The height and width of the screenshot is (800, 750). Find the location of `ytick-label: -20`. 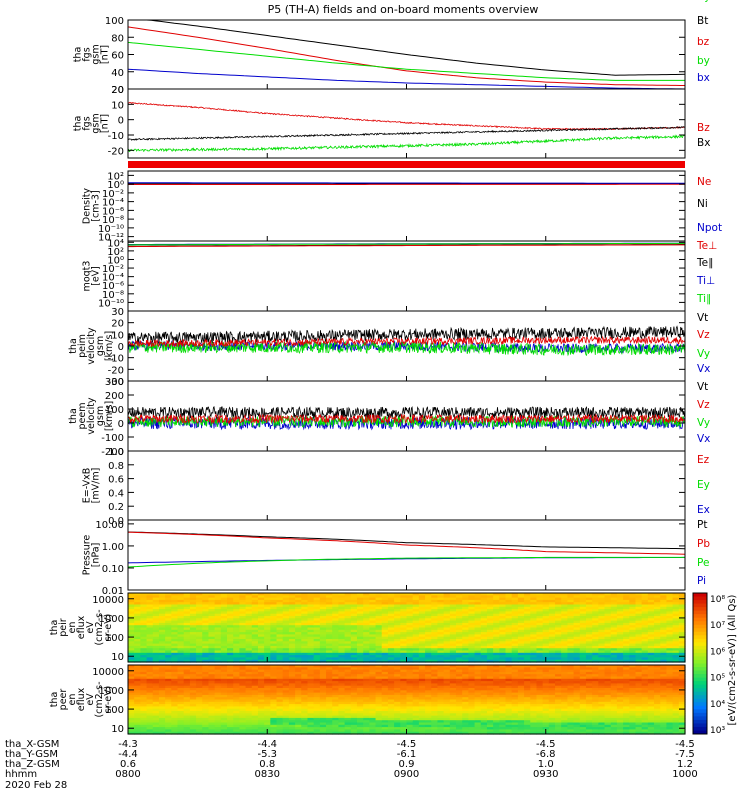

ytick-label: -20 is located at coordinates (116, 151).